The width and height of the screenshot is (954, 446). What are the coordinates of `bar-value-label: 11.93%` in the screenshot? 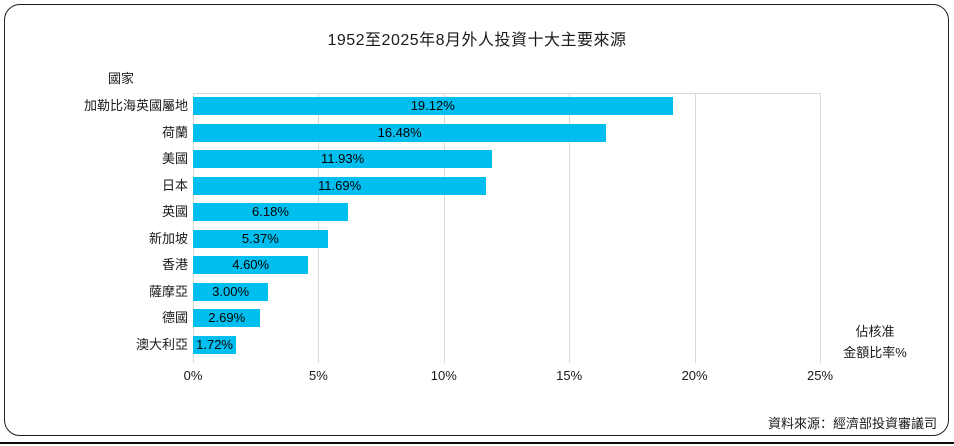 It's located at (343, 159).